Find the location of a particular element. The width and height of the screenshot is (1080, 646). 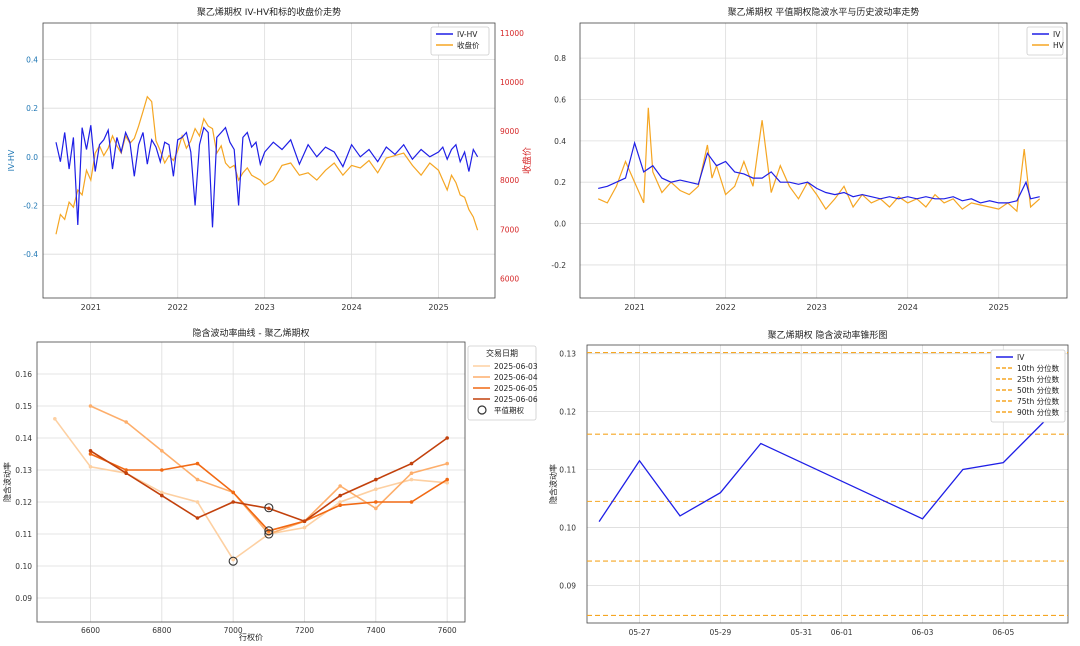

y-tick-label: 0.6 is located at coordinates (560, 100).